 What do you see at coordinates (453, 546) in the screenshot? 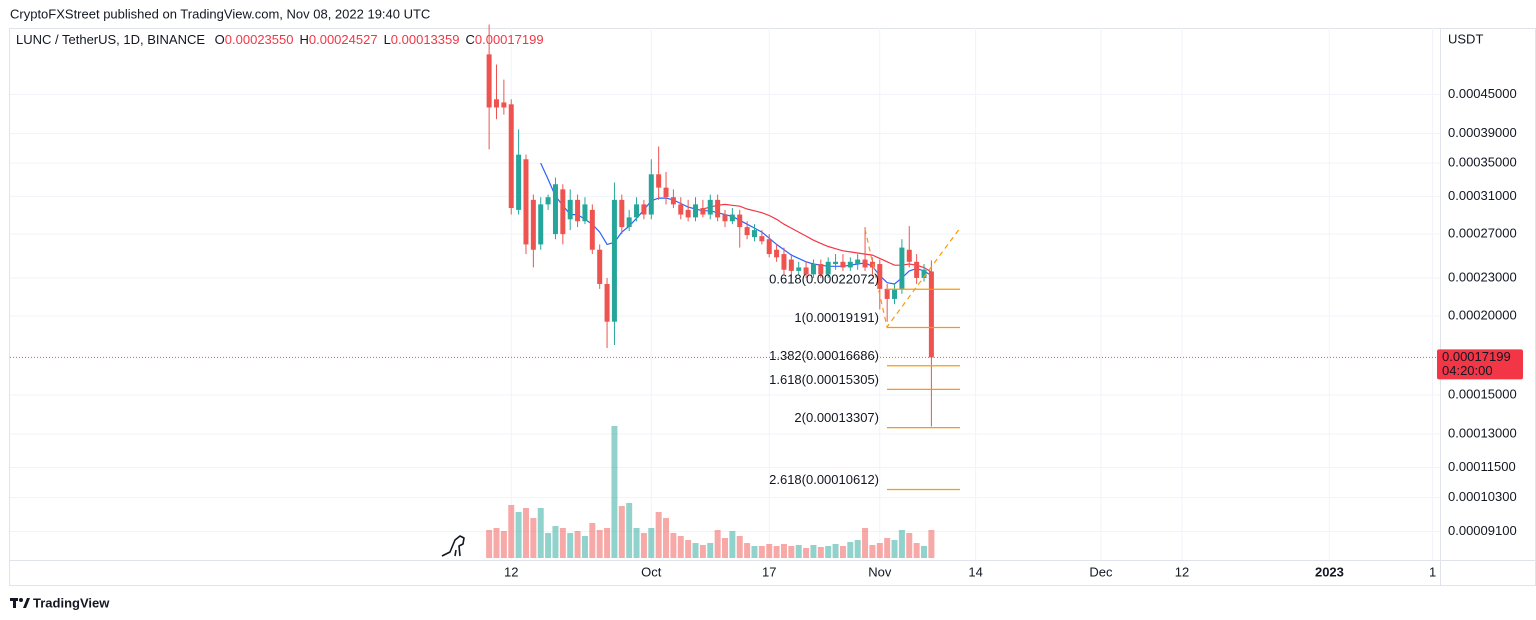
I see `dino-icon` at bounding box center [453, 546].